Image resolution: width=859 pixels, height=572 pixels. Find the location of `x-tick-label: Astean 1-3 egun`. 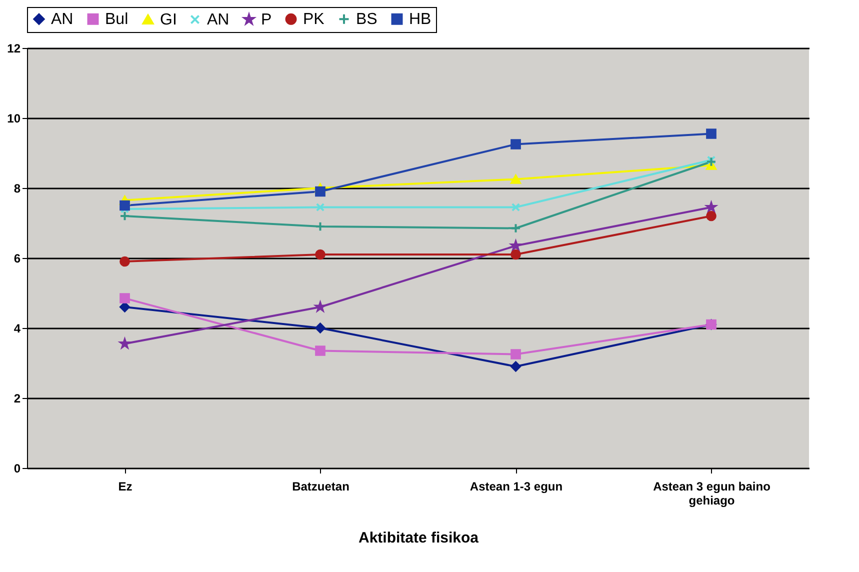

x-tick-label: Astean 1-3 egun is located at coordinates (516, 487).